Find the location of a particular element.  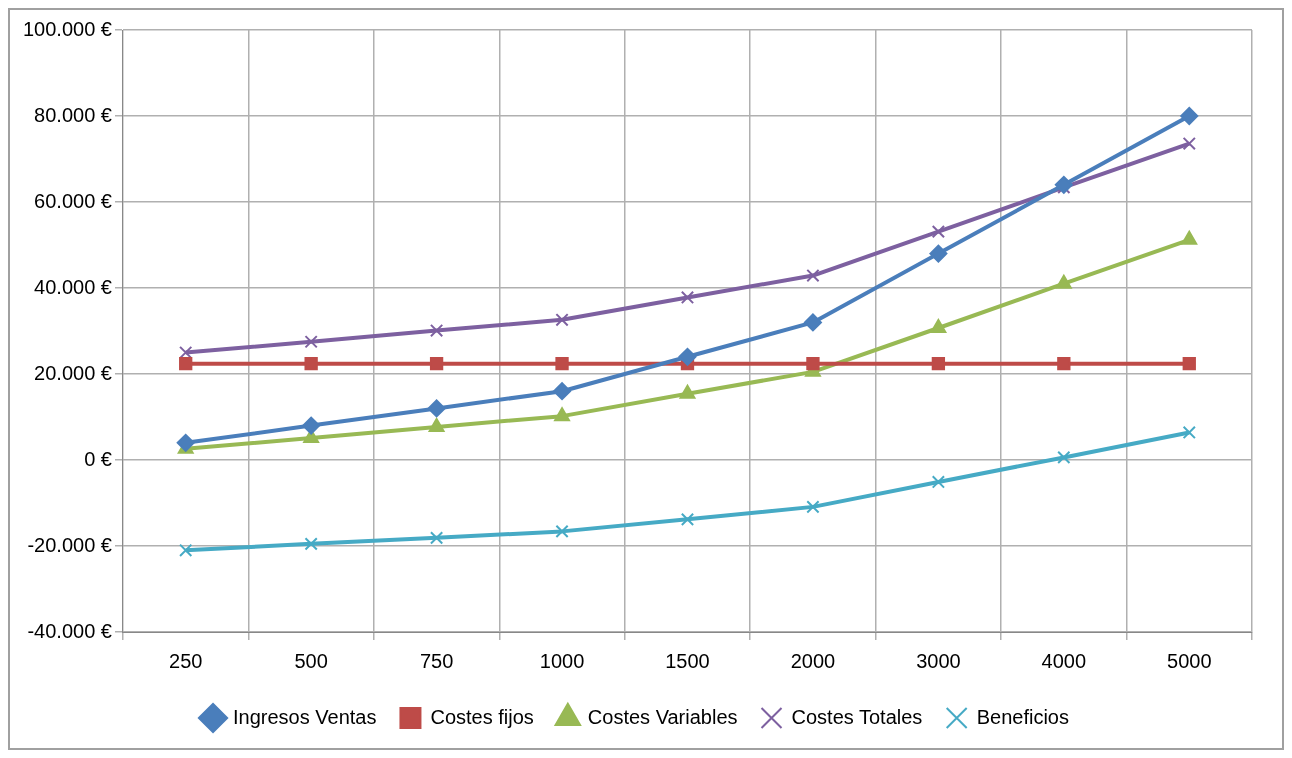

legend-label: Ingresos Ventas is located at coordinates (305, 716).